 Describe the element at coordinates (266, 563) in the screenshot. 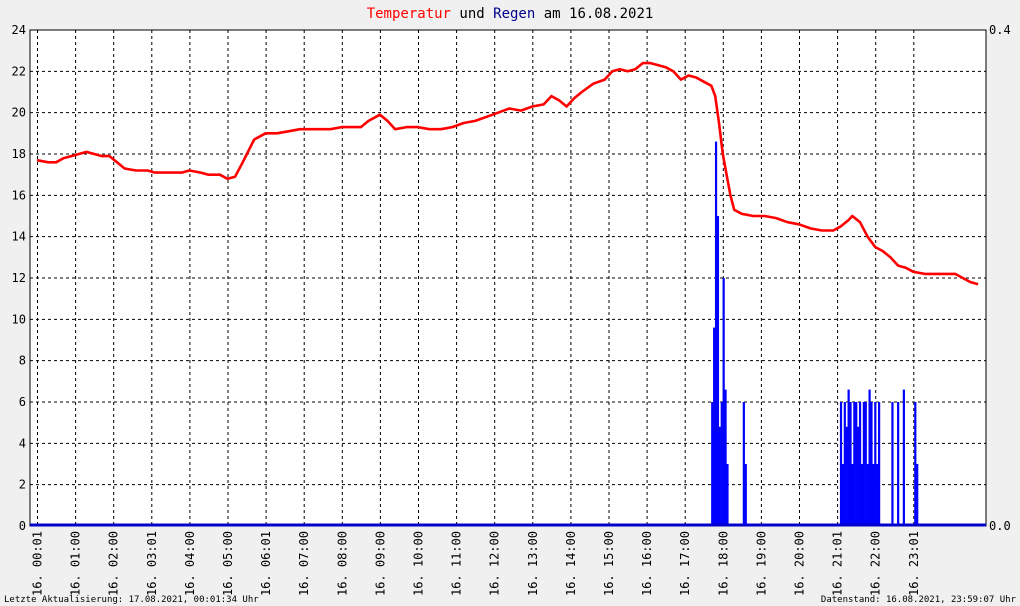

I see `x-tick-label: 16. 06:01` at that location.